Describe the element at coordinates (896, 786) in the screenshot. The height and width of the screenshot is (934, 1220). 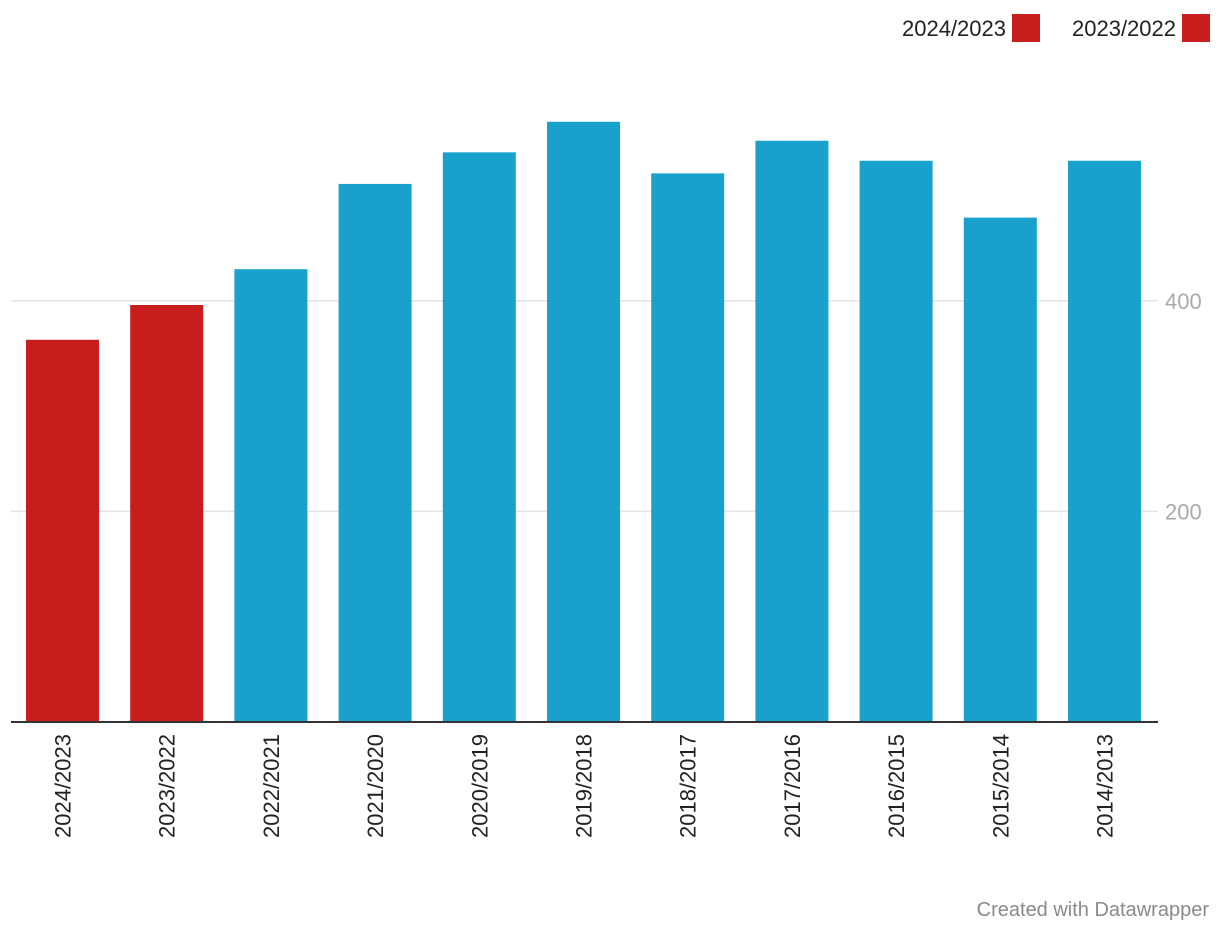
I see `x-tick-label-2016-2015: 2016/2015` at that location.